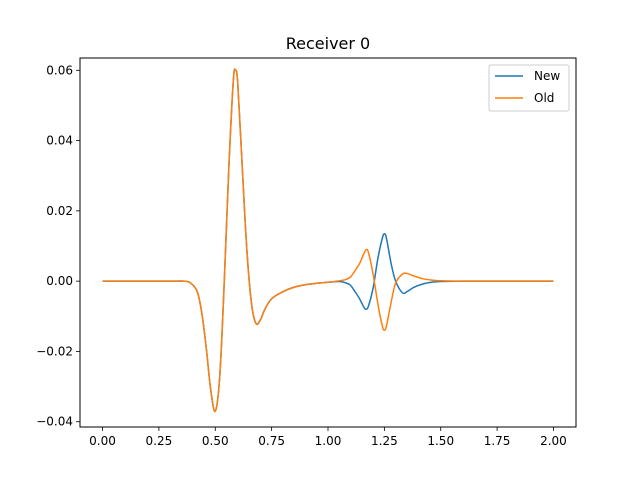 The width and height of the screenshot is (640, 480). Describe the element at coordinates (59, 281) in the screenshot. I see `y-tick-label: 0.00` at that location.